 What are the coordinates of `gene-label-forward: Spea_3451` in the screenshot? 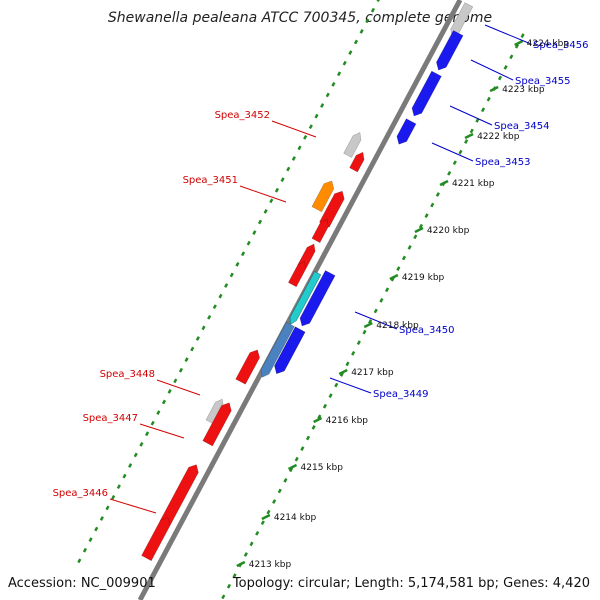 It's located at (210, 180).